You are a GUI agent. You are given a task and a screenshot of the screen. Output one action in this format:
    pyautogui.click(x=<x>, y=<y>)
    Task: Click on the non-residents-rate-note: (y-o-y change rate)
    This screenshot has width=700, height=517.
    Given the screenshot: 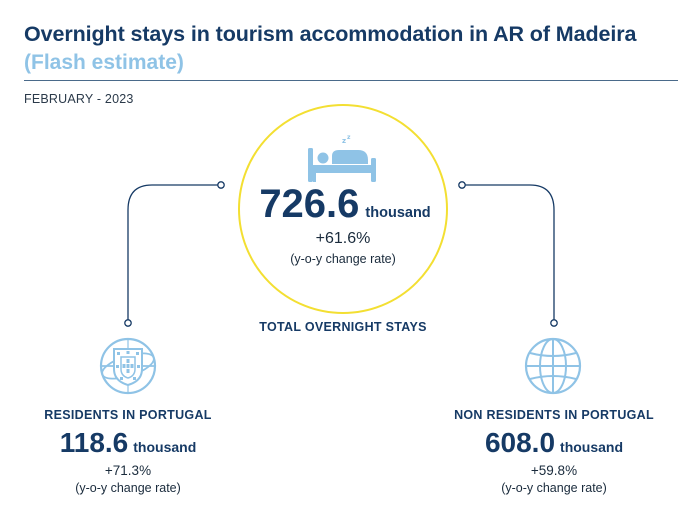 What is the action you would take?
    pyautogui.click(x=554, y=488)
    